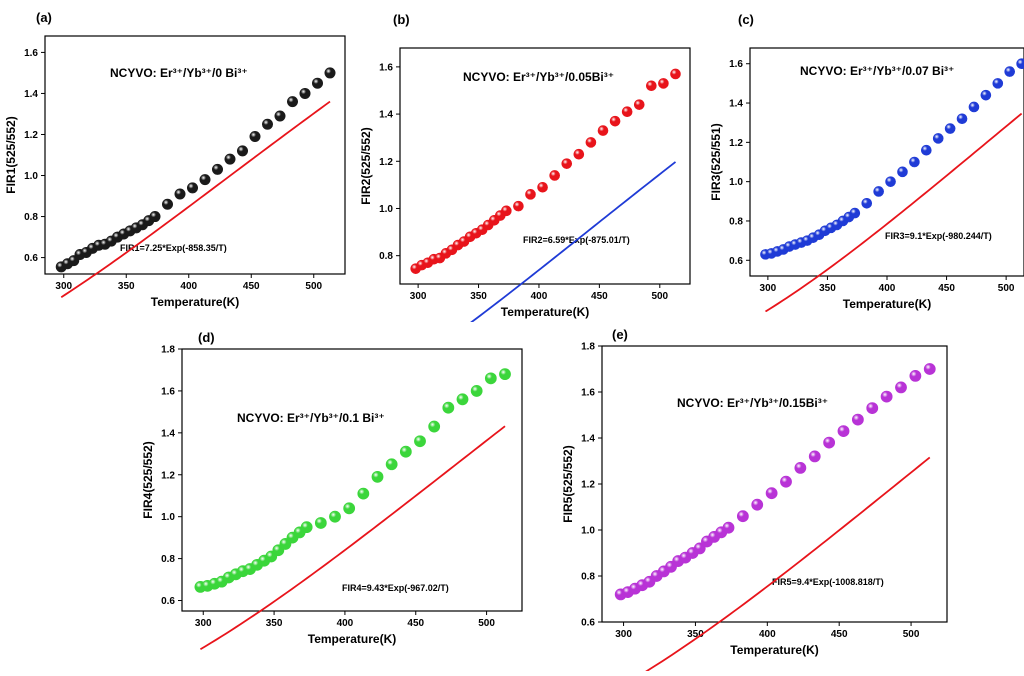 Image resolution: width=1024 pixels, height=676 pixels. What do you see at coordinates (386, 115) in the screenshot?
I see `y-tick-label-b-3: 1.4` at bounding box center [386, 115].